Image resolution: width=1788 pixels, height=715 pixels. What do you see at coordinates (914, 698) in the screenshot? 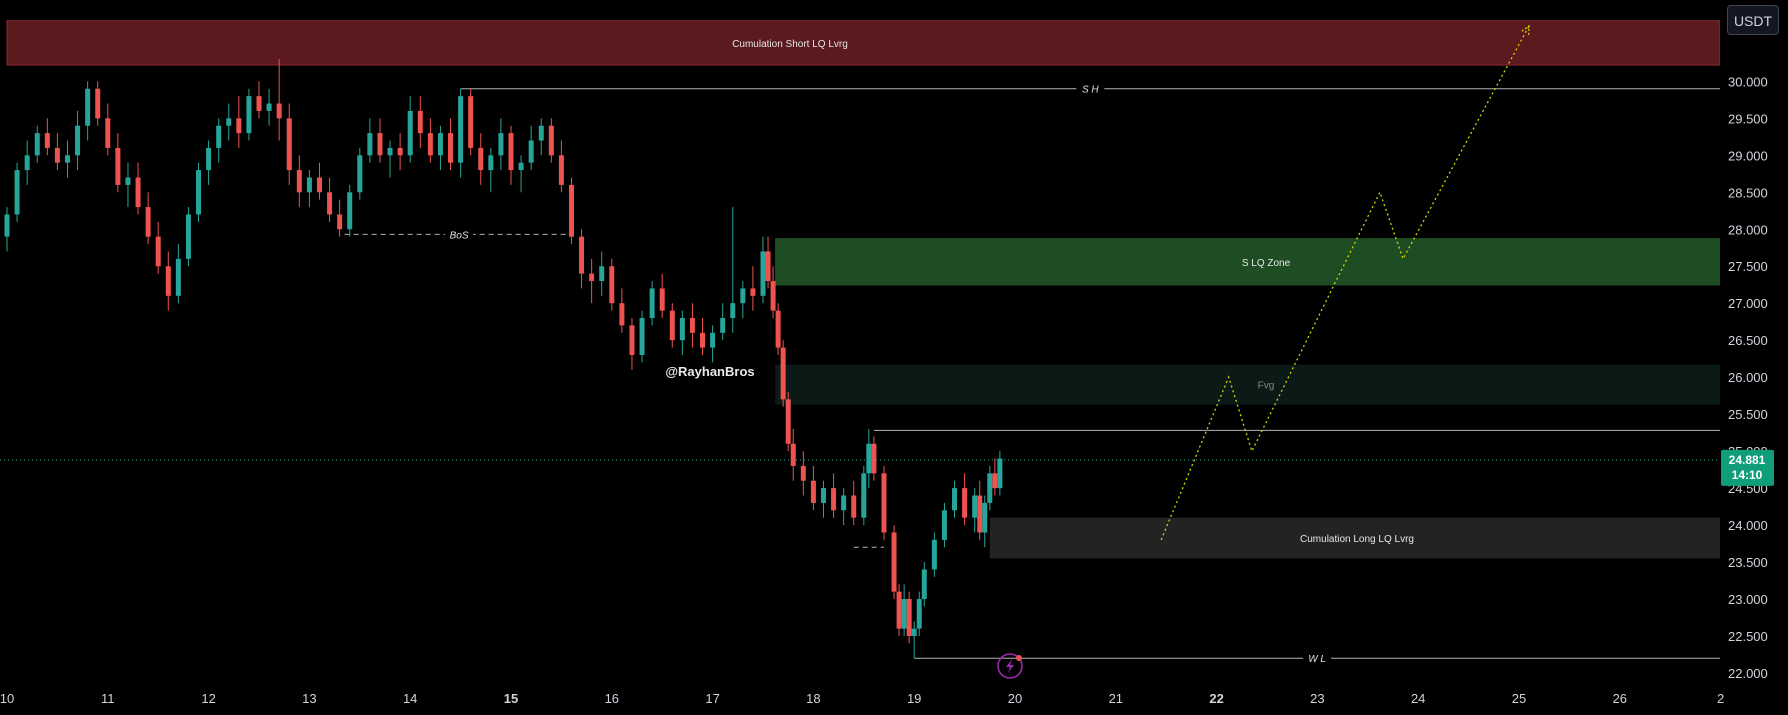
I see `time-tick-label: 19` at bounding box center [914, 698].